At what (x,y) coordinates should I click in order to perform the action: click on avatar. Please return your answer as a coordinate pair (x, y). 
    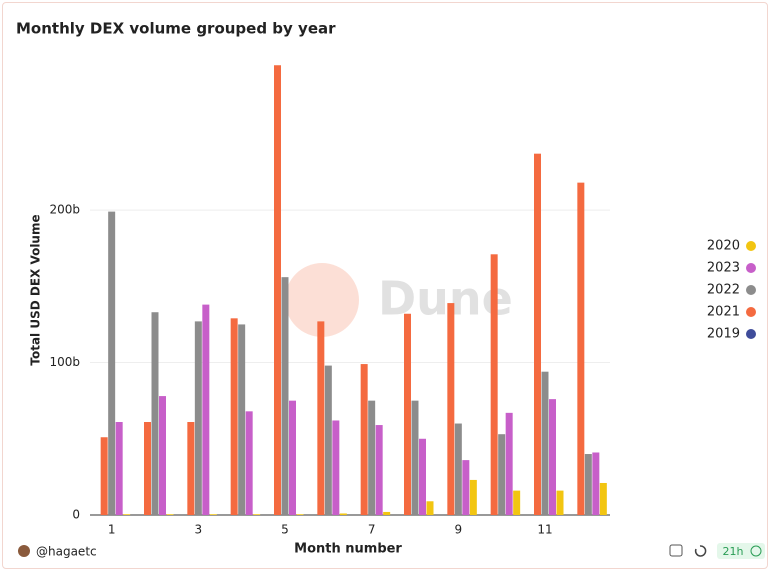
    Looking at the image, I should click on (24, 551).